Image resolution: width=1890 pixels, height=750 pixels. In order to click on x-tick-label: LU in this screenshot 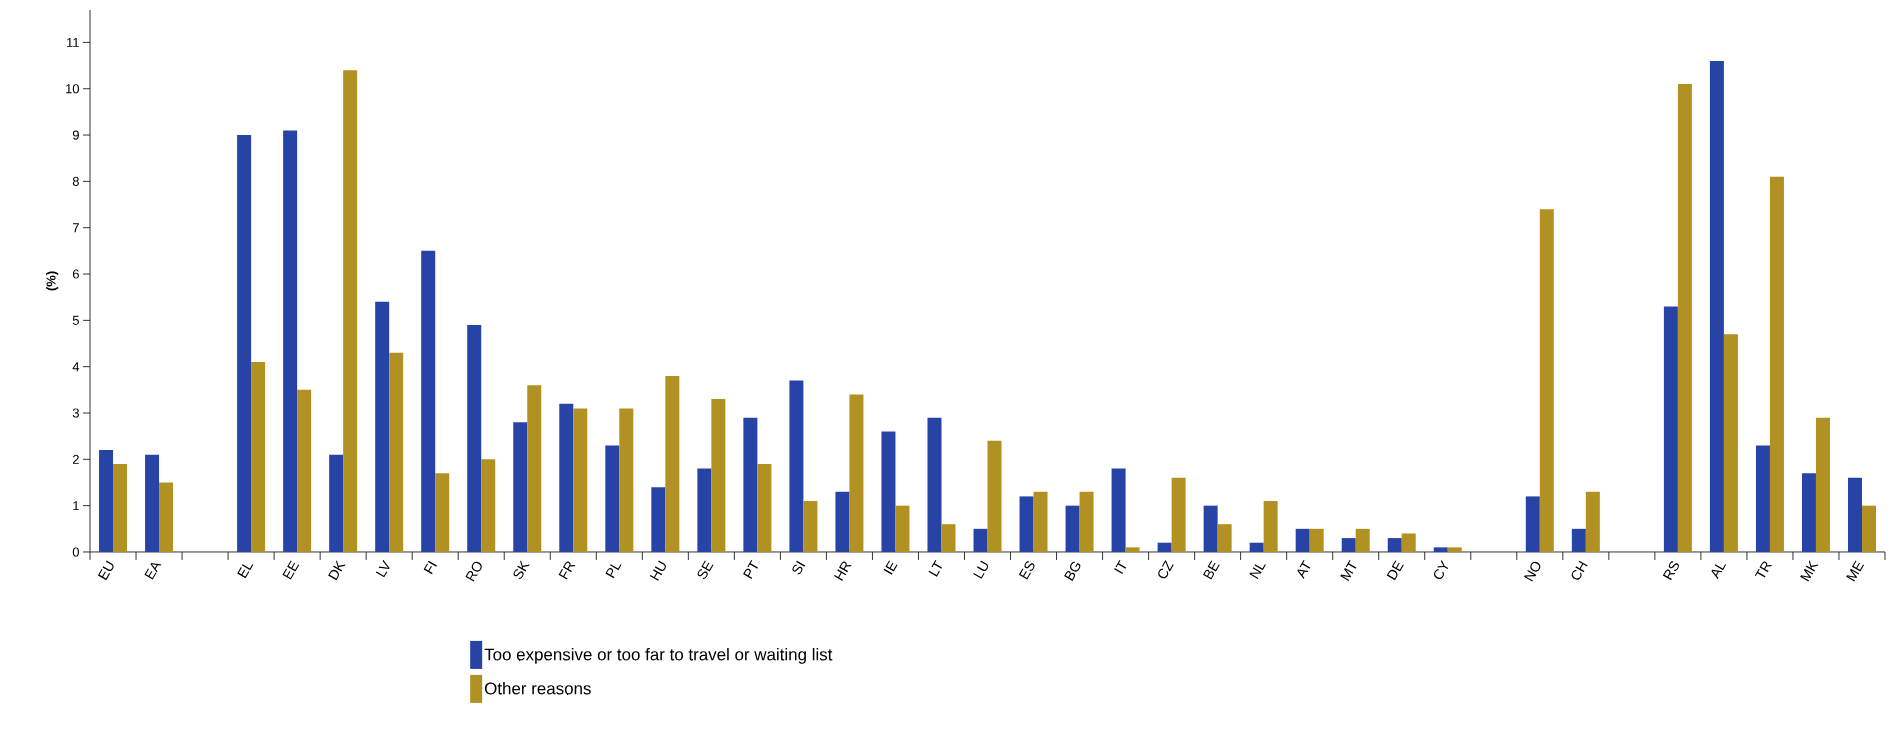, I will do `click(981, 569)`.